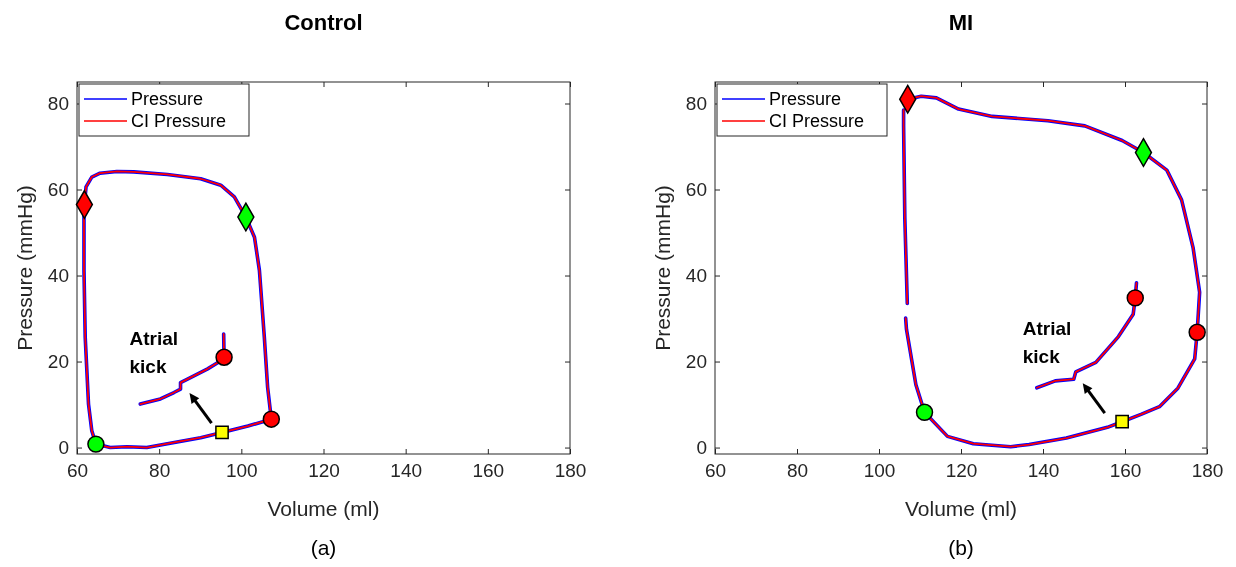 The width and height of the screenshot is (1236, 567). I want to click on chart-title: Control, so click(323, 22).